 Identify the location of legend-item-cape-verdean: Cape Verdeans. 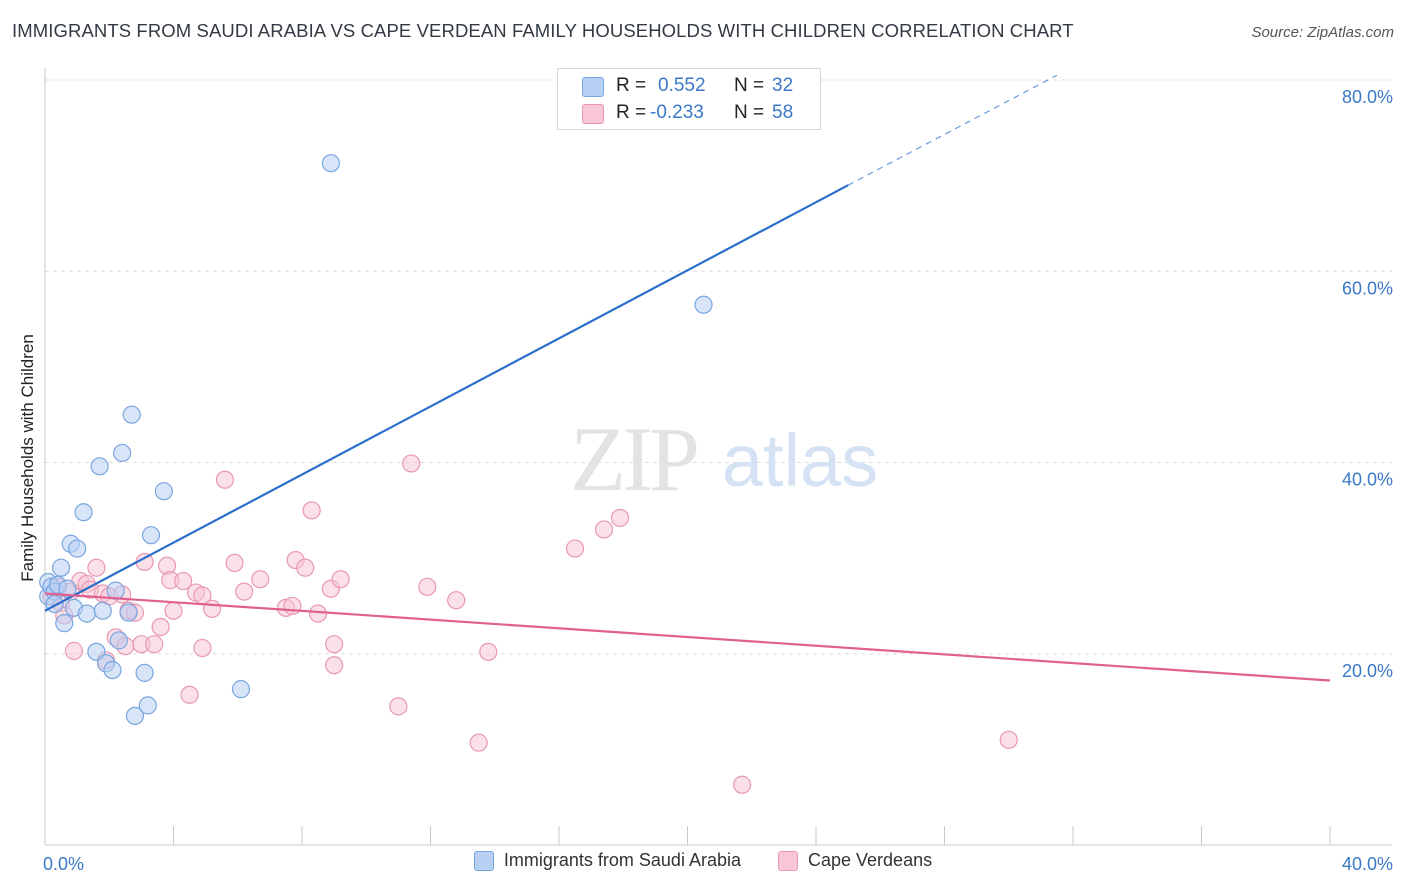
(855, 860).